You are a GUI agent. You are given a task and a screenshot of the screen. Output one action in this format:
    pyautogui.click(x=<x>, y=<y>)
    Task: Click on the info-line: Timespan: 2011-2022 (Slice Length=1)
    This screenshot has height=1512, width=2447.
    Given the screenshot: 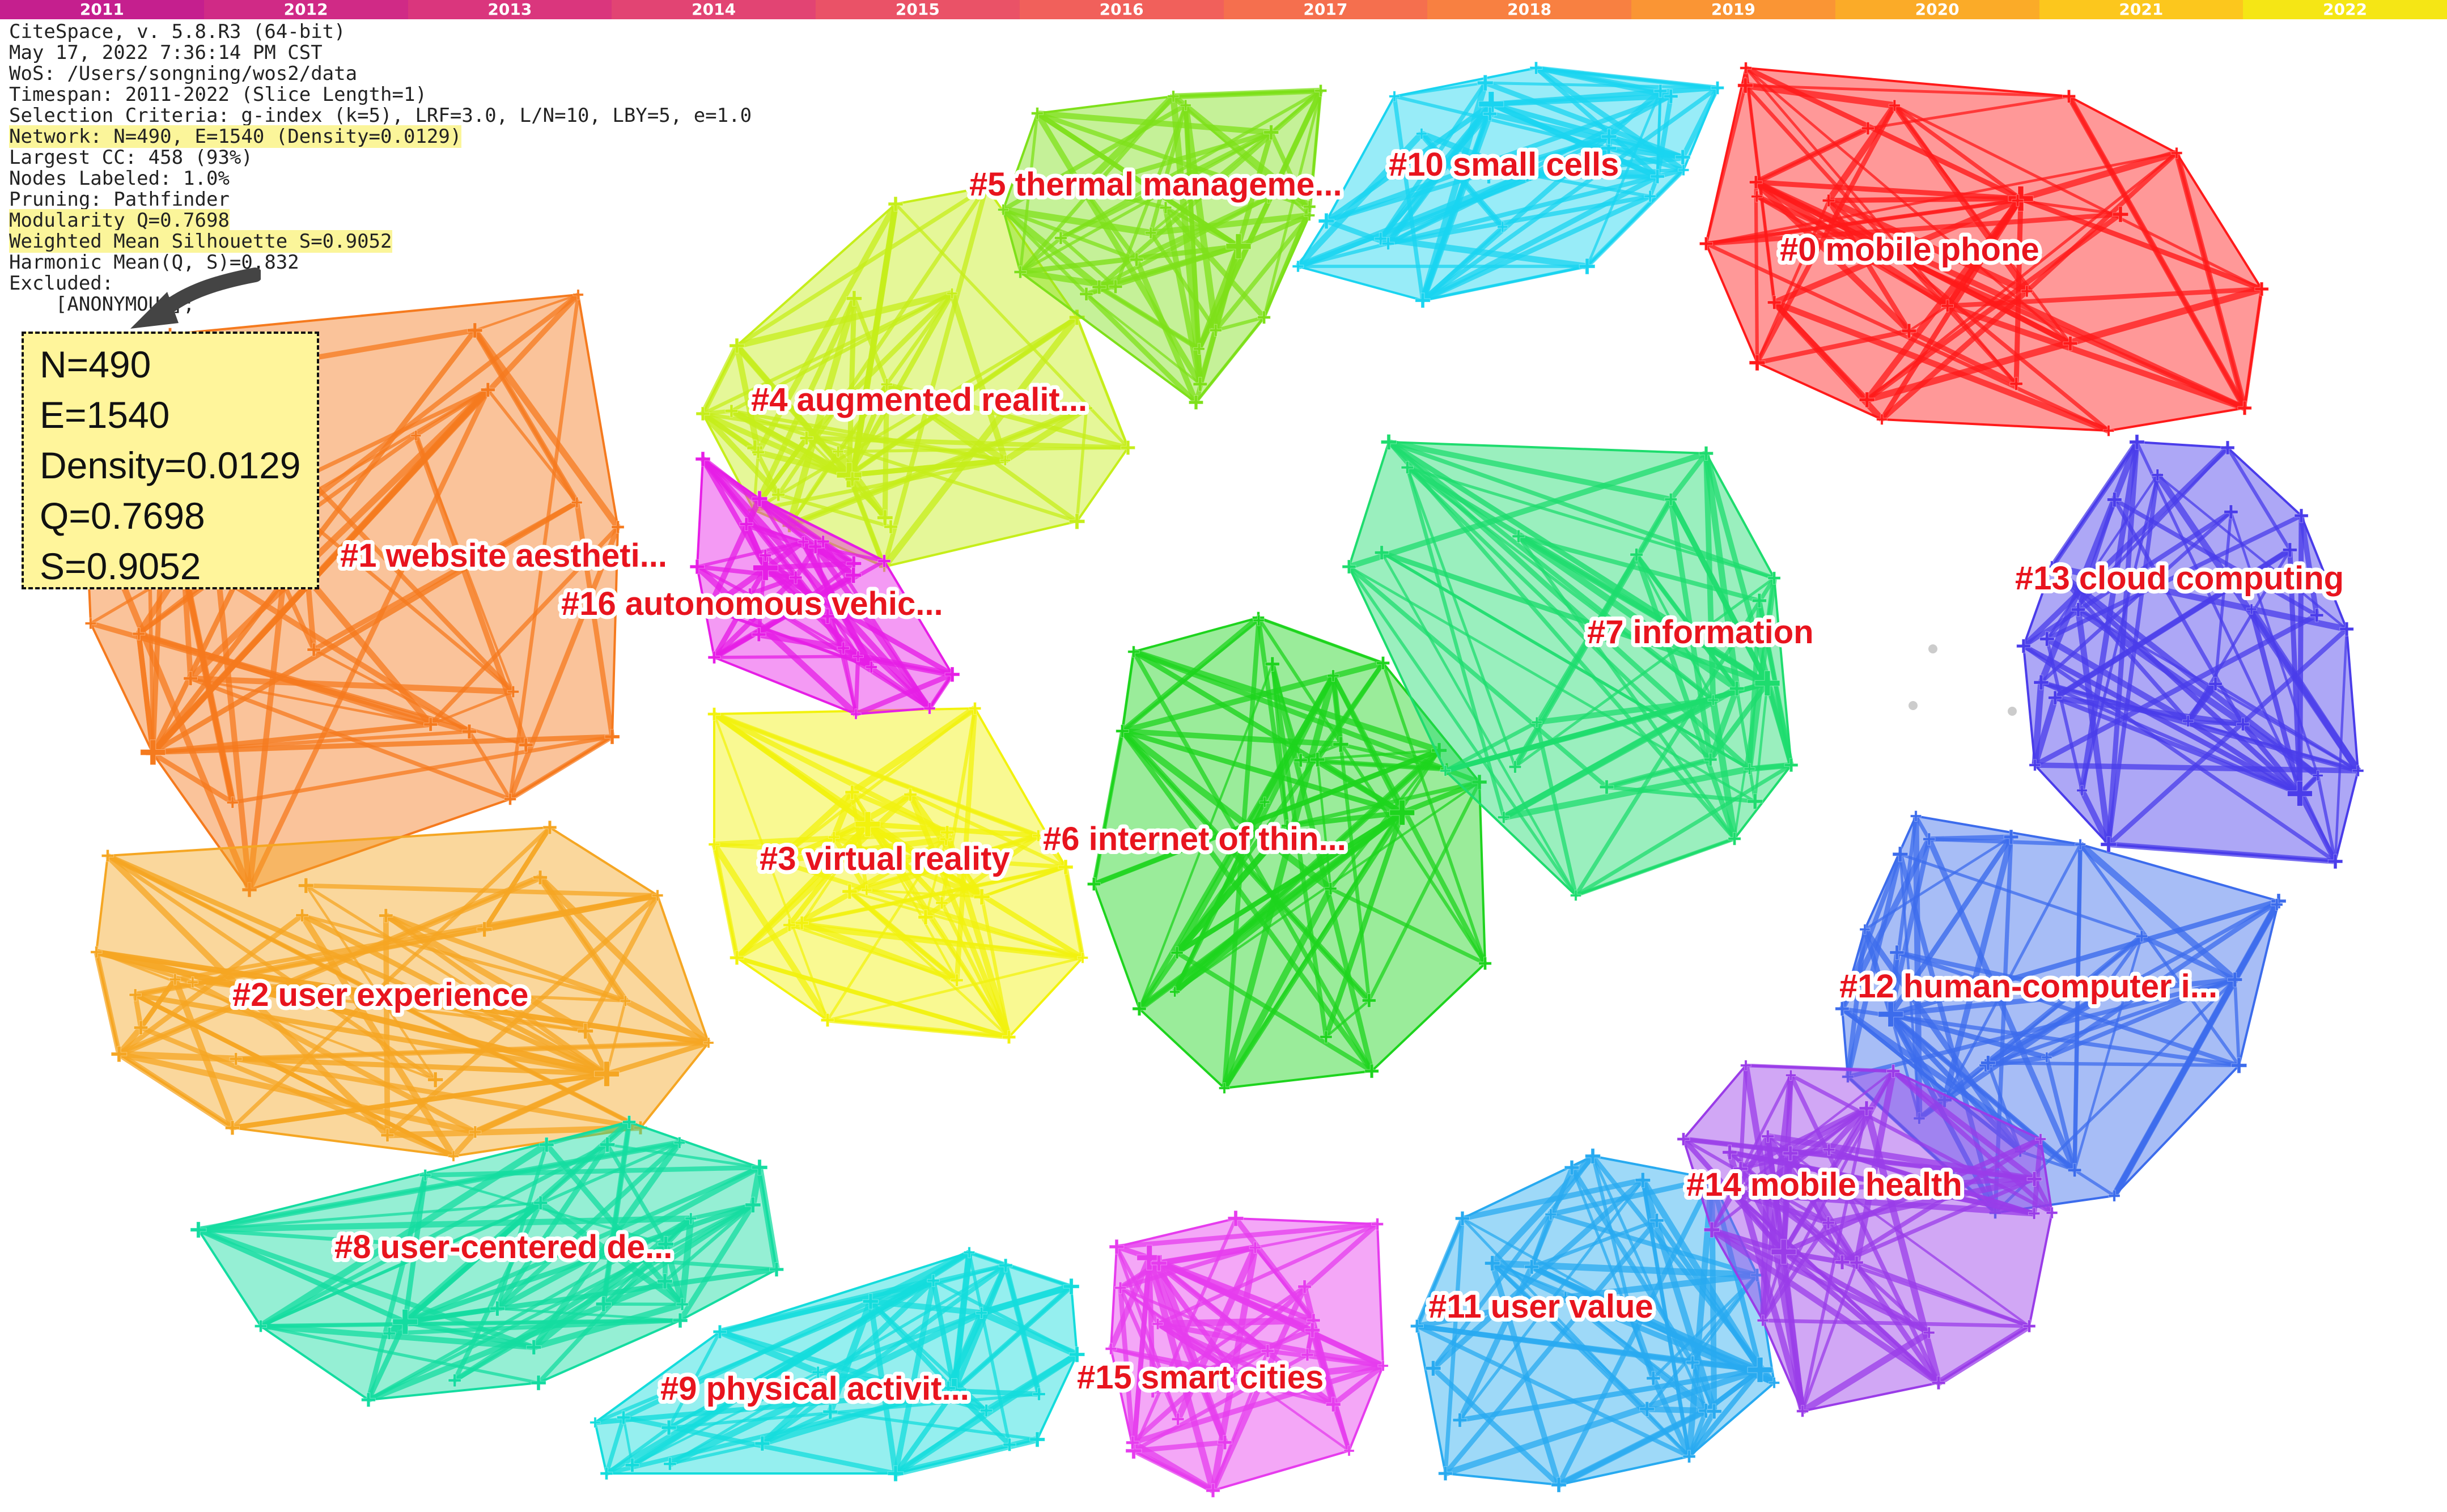 What is the action you would take?
    pyautogui.click(x=218, y=95)
    